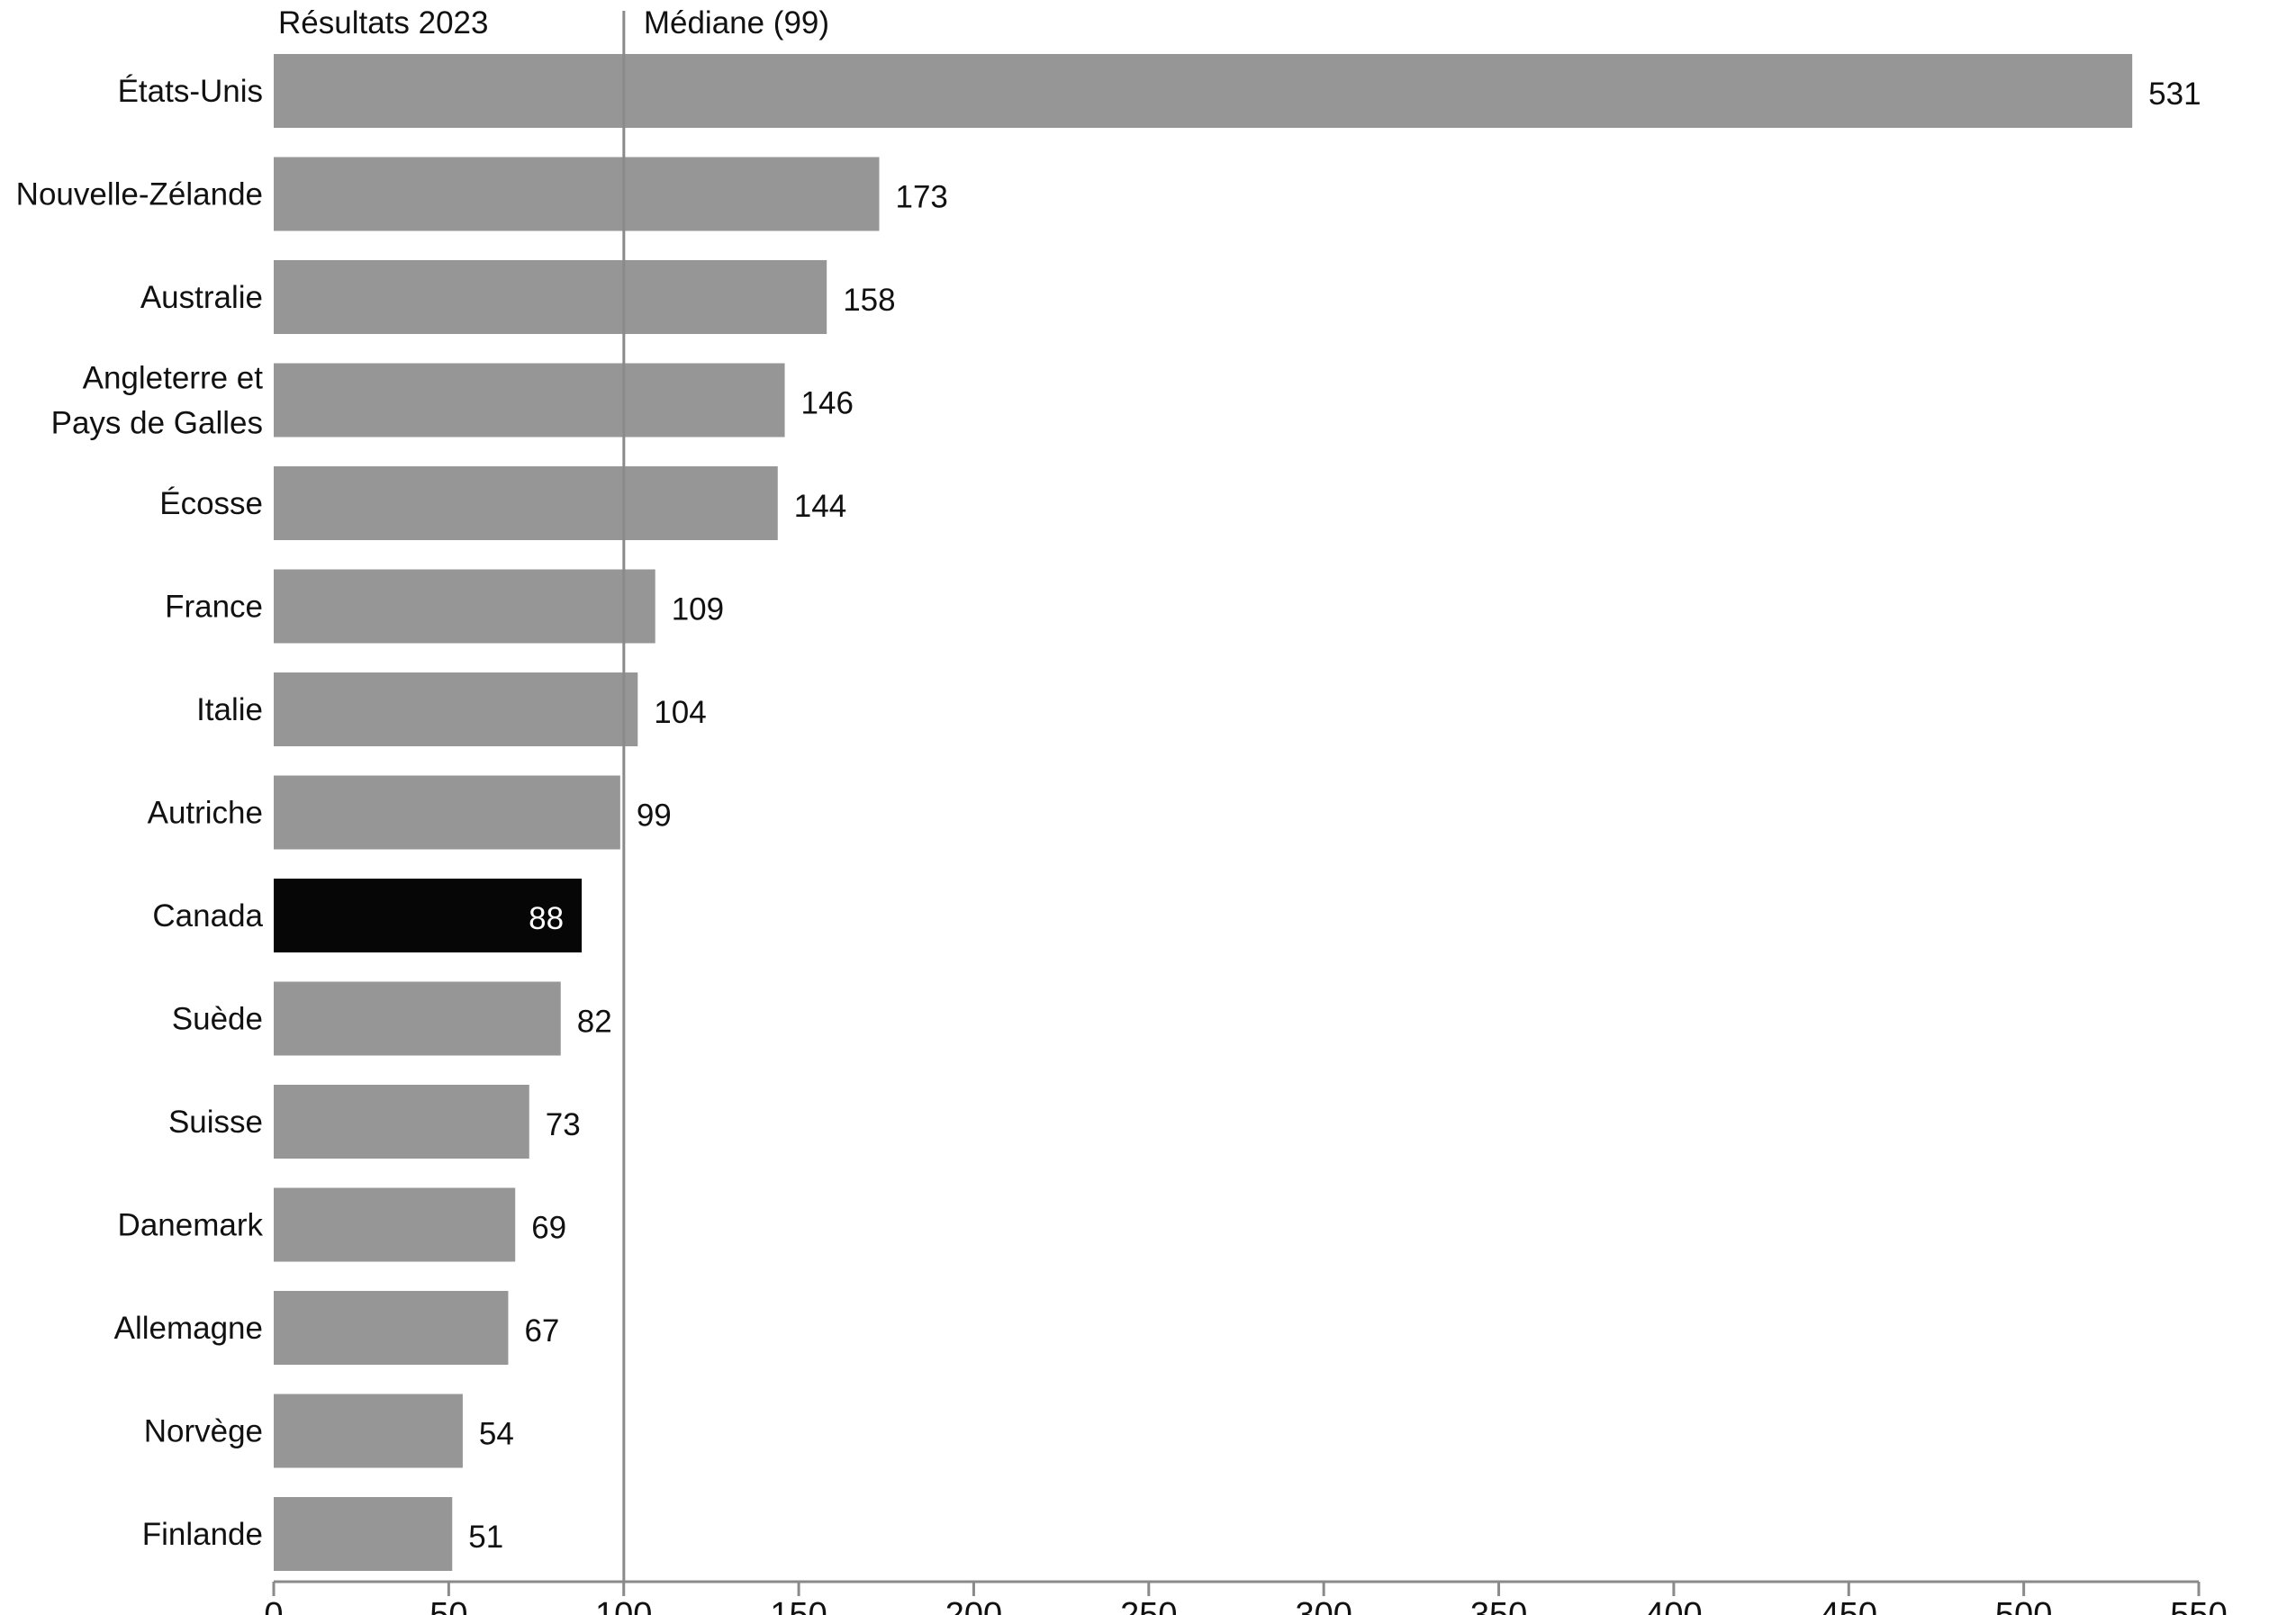  What do you see at coordinates (497, 1434) in the screenshot?
I see `value-label: 54` at bounding box center [497, 1434].